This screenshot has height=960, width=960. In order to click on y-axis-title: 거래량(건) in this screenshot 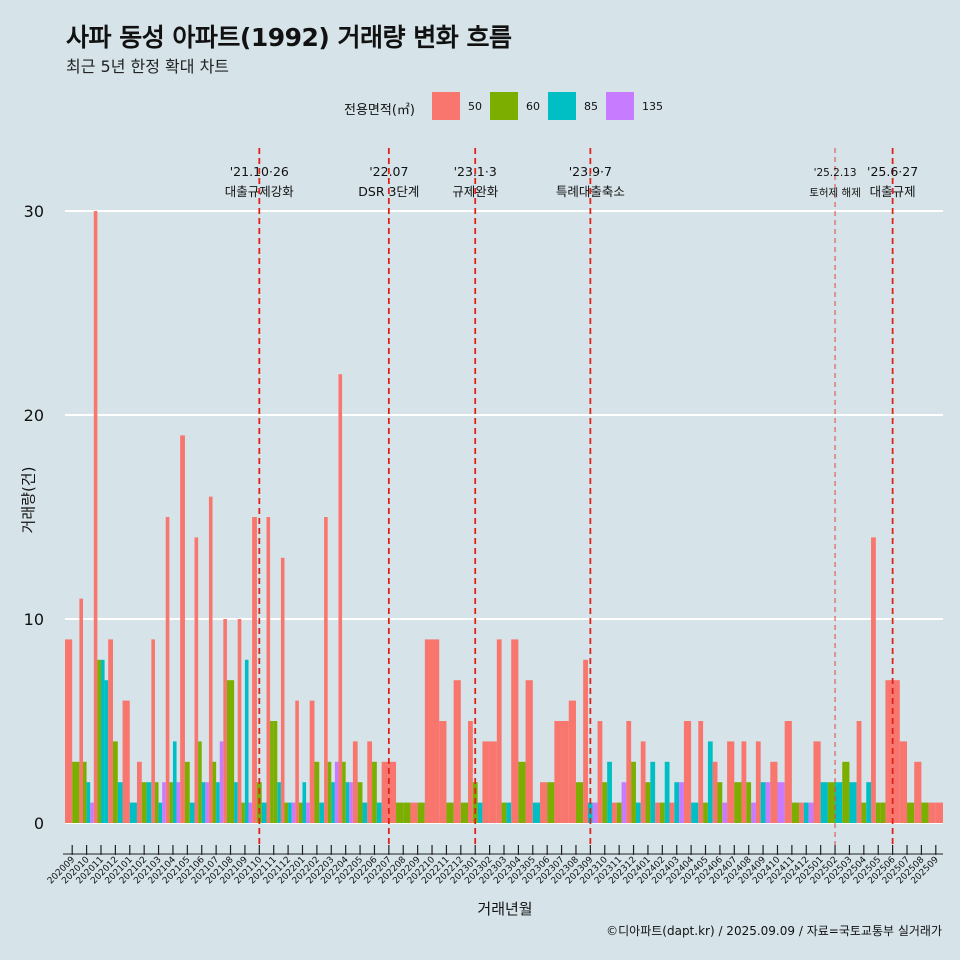, I will do `click(28, 500)`.